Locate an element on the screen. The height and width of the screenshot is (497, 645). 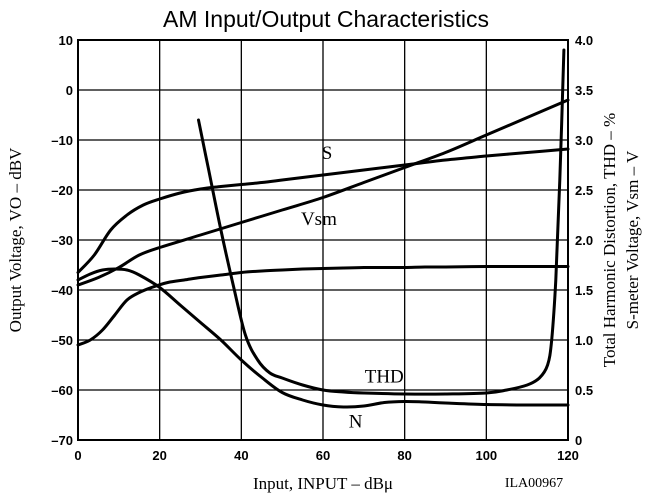
y-tick-label-right: 1.5 is located at coordinates (584, 290).